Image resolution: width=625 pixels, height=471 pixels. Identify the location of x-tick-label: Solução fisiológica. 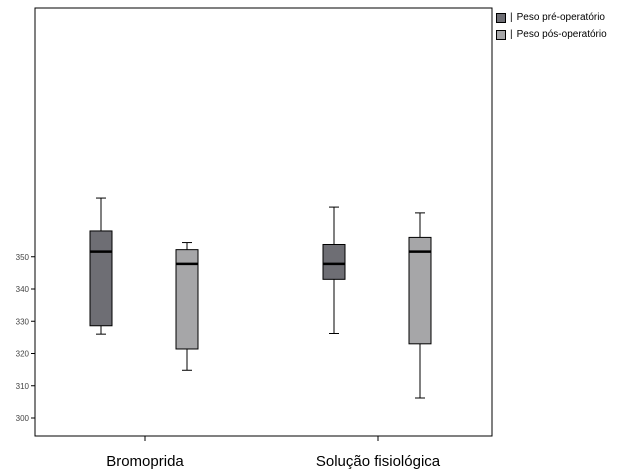
(378, 461).